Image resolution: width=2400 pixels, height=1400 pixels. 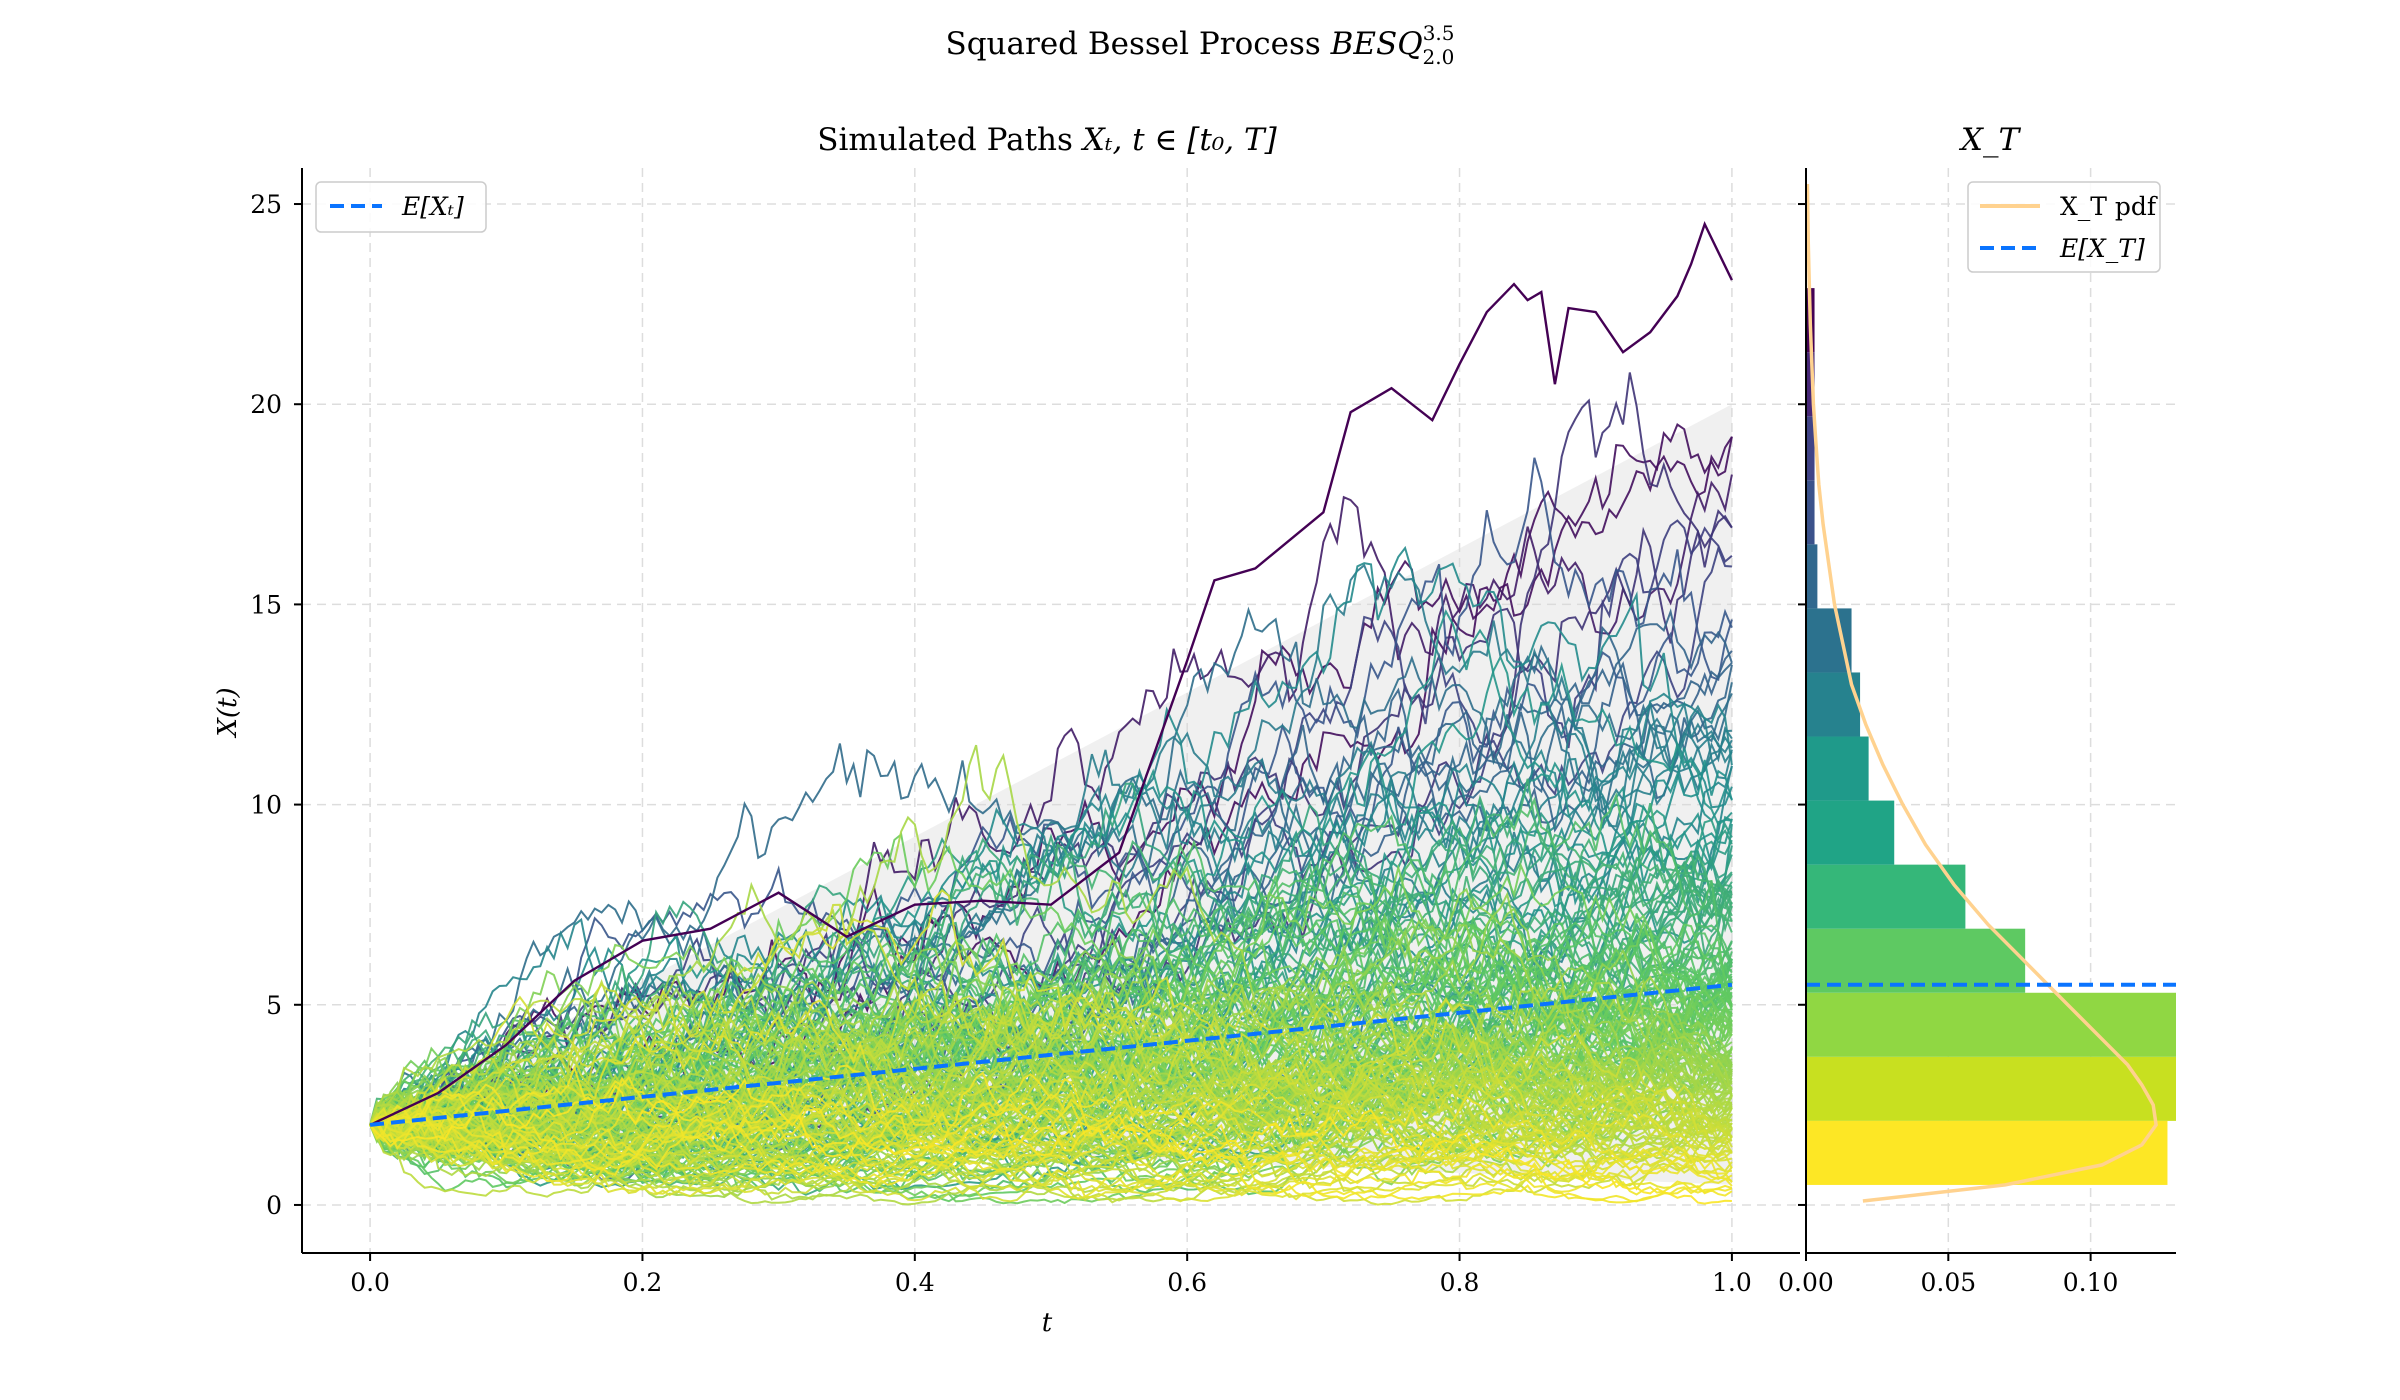 What do you see at coordinates (1990, 140) in the screenshot?
I see `histogram-title: X_T` at bounding box center [1990, 140].